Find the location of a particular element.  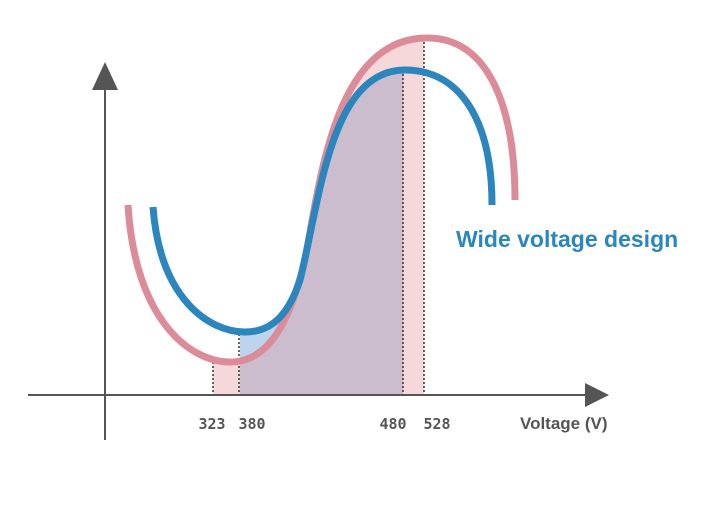

tick-label: 380 is located at coordinates (251, 424).